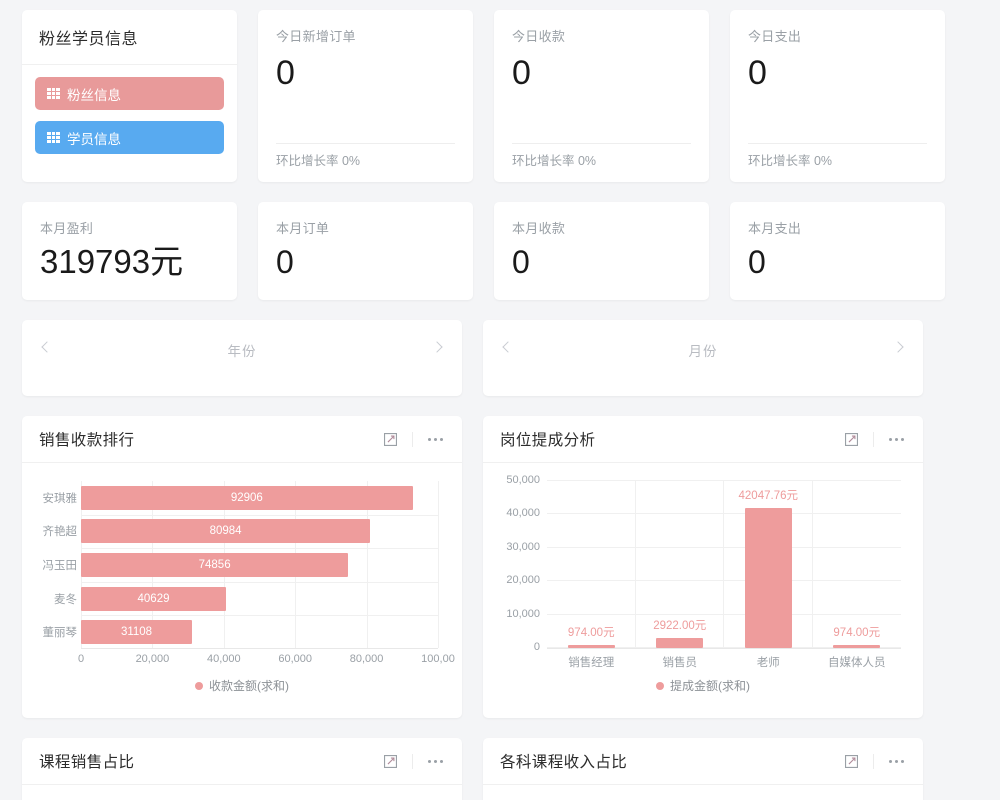 The height and width of the screenshot is (800, 1000). What do you see at coordinates (129, 137) in the screenshot?
I see `student-info-button: 学员信息` at bounding box center [129, 137].